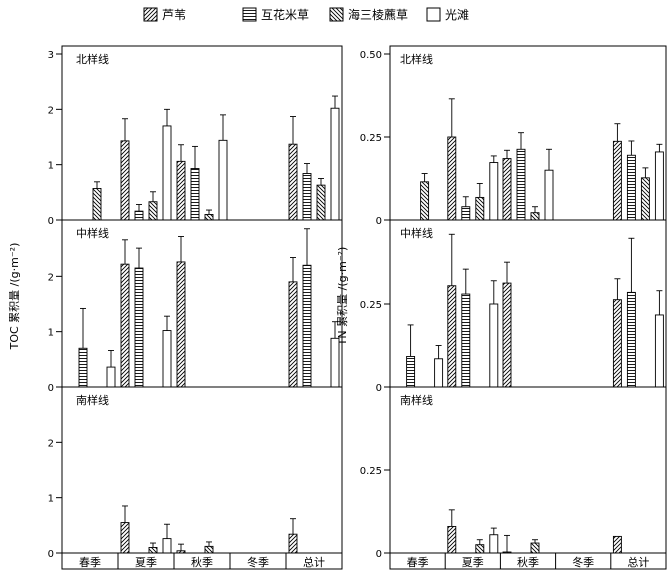 This screenshot has height=578, width=670. What do you see at coordinates (433, 14) in the screenshot?
I see `legend-swatch-mudflat` at bounding box center [433, 14].